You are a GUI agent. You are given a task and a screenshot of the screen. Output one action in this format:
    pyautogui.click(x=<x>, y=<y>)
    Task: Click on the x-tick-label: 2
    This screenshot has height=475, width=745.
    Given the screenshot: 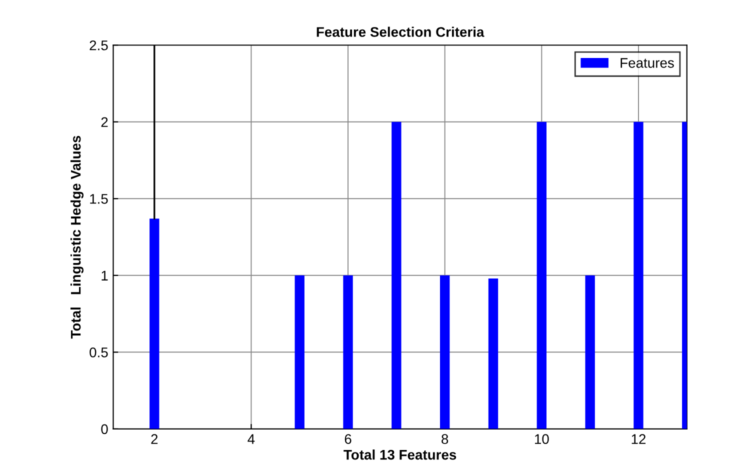 What is the action you would take?
    pyautogui.click(x=154, y=439)
    